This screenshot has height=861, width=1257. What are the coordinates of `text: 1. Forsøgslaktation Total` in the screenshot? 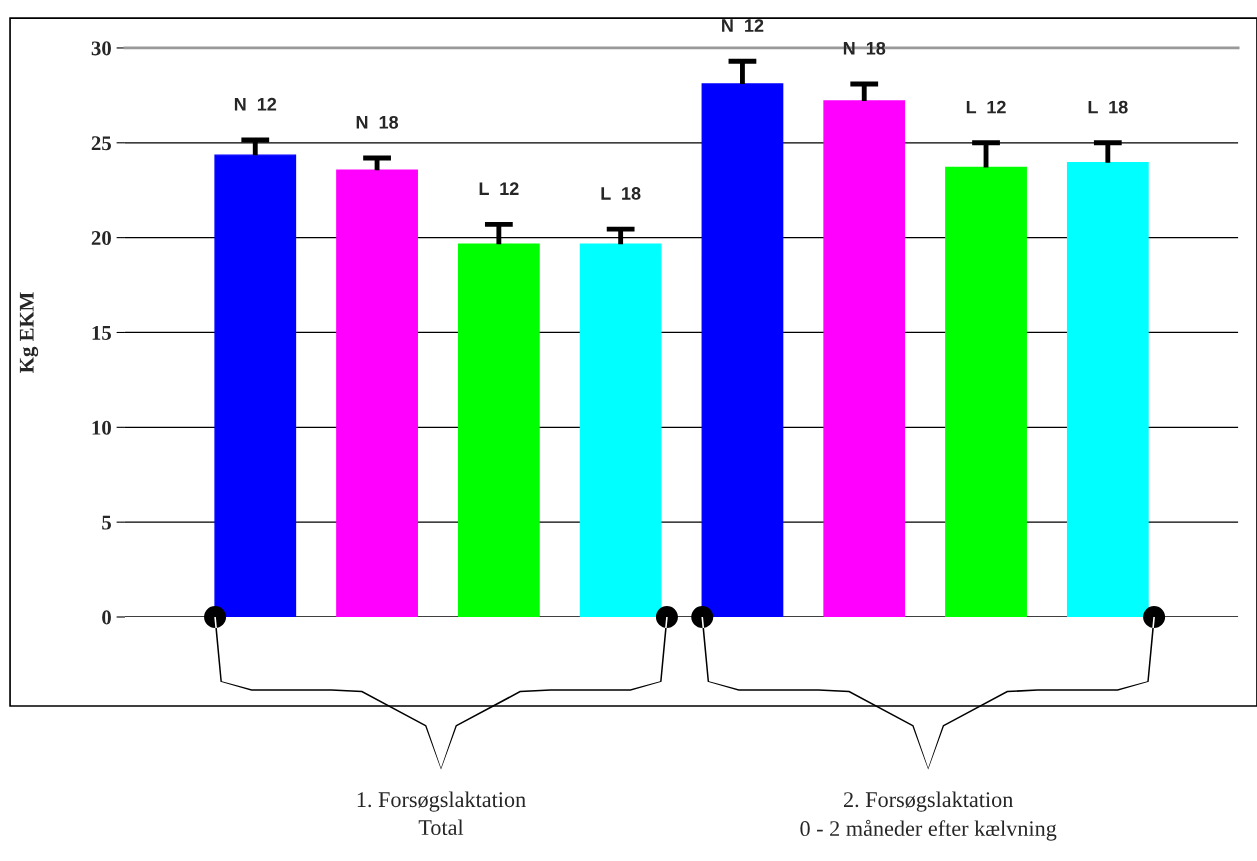 It's located at (441, 813).